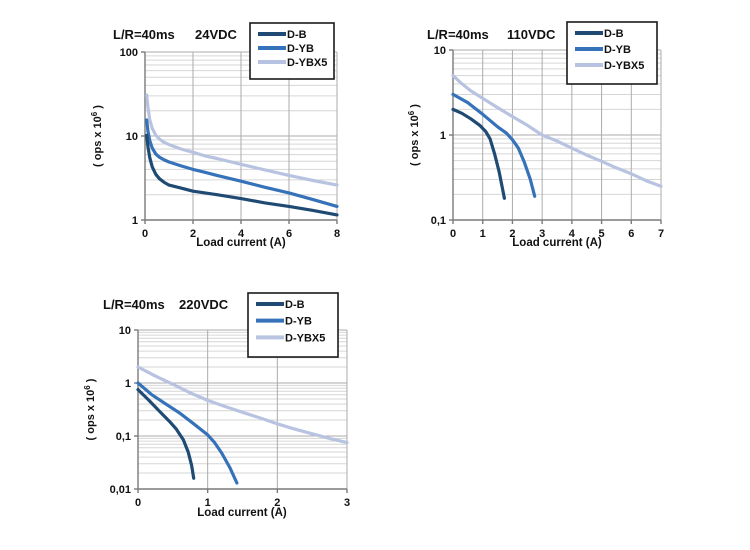 Image resolution: width=750 pixels, height=550 pixels. What do you see at coordinates (531, 34) in the screenshot?
I see `chart-title-voltage: 110VDC` at bounding box center [531, 34].